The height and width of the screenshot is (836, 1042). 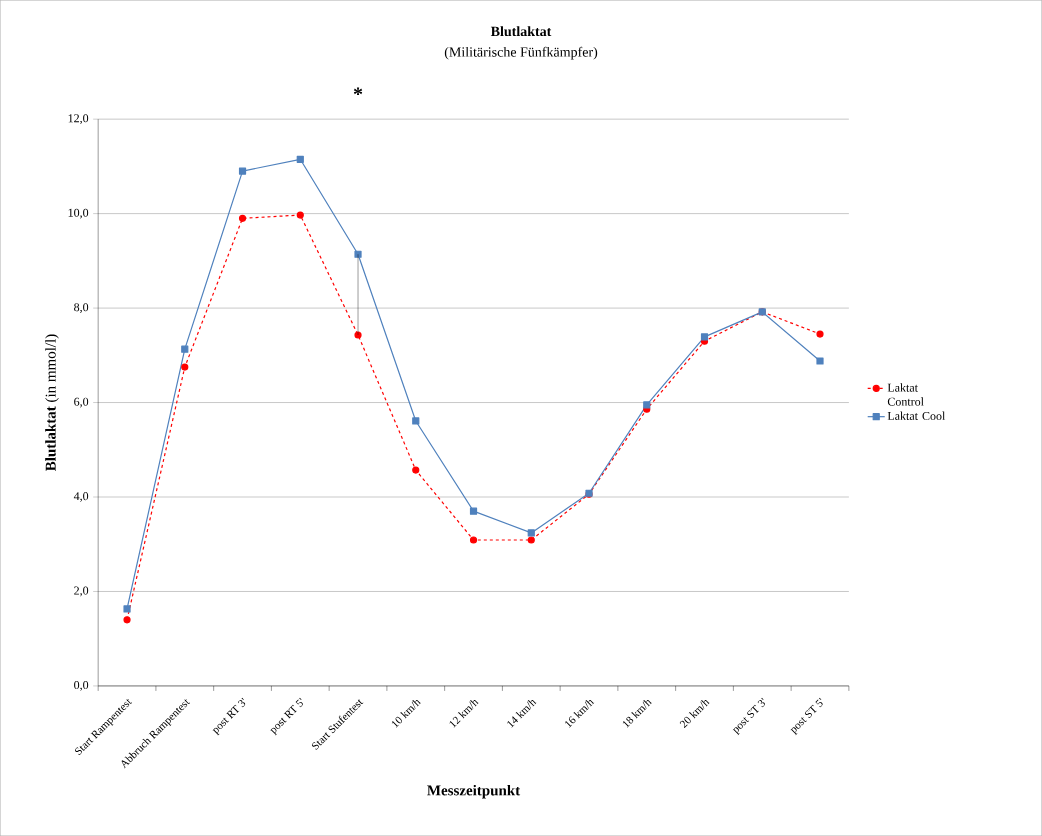 What do you see at coordinates (78, 213) in the screenshot?
I see `y-tick-label: 10,0` at bounding box center [78, 213].